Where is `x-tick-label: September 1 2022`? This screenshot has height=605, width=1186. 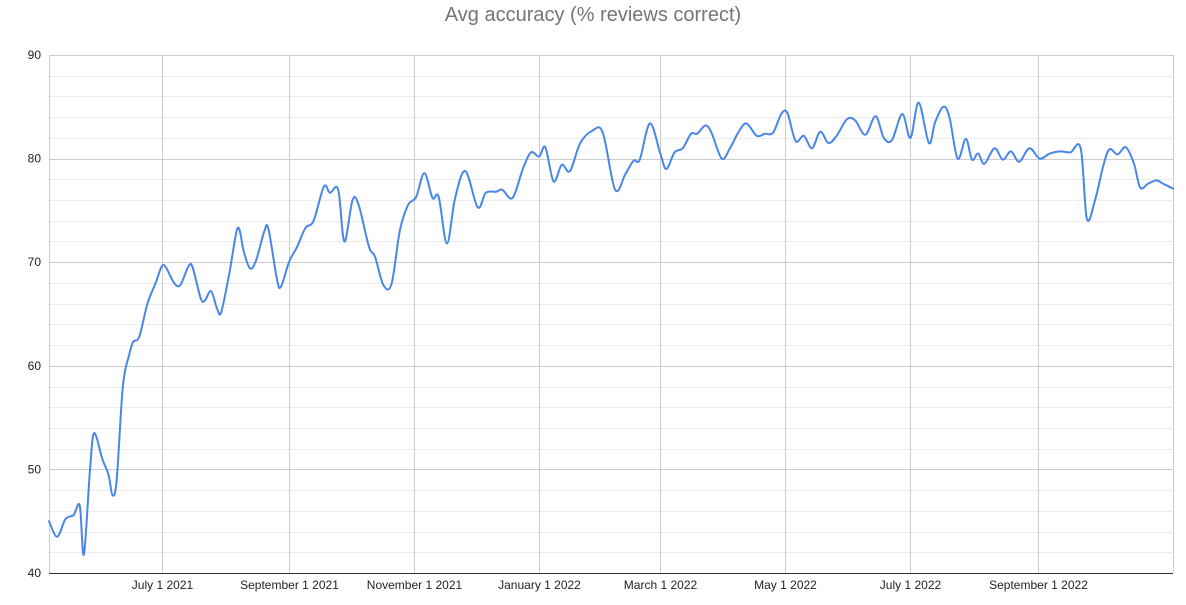 x-tick-label: September 1 2022 is located at coordinates (1038, 585).